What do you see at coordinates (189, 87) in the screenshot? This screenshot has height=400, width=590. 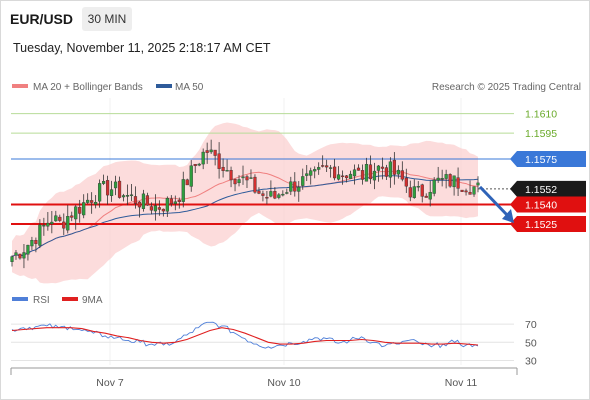 I see `ma50-legend-label: MA 50` at bounding box center [189, 87].